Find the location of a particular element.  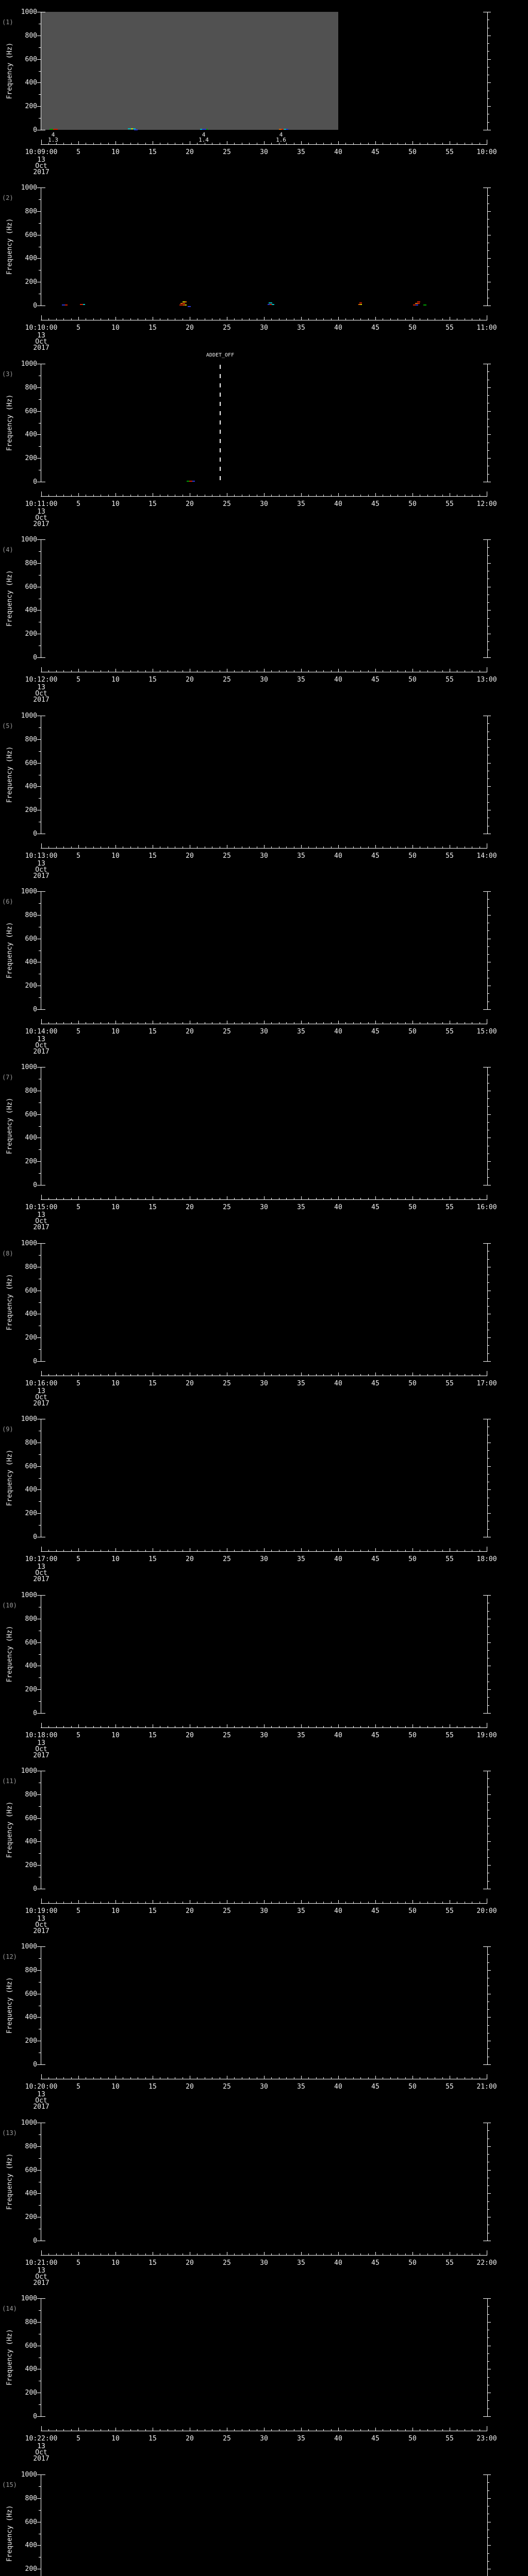

x-axis-tick-label: 20 is located at coordinates (190, 2087).